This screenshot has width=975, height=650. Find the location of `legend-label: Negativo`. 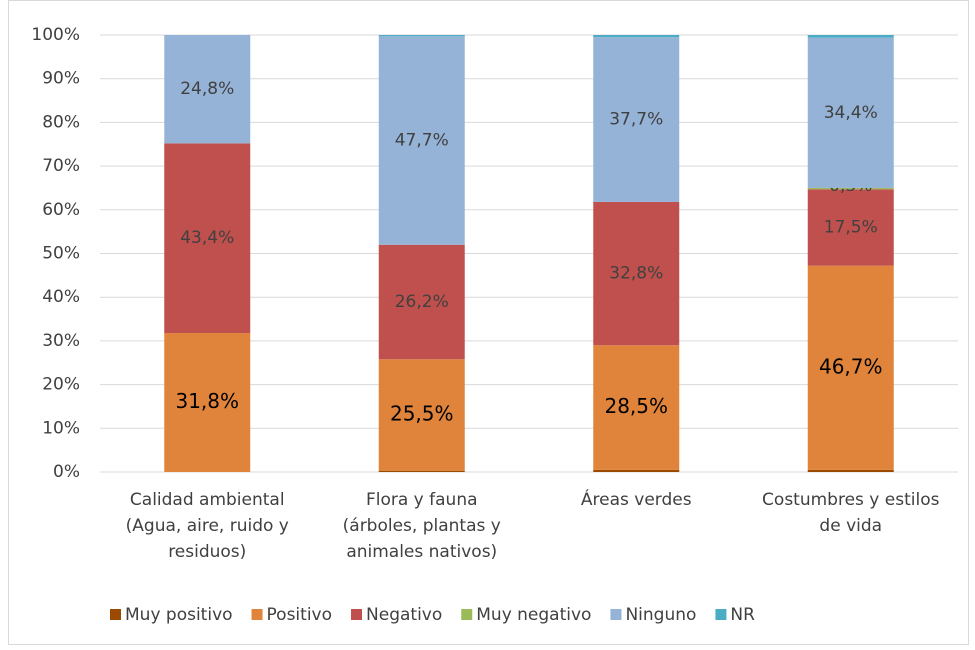

legend-label: Negativo is located at coordinates (404, 615).